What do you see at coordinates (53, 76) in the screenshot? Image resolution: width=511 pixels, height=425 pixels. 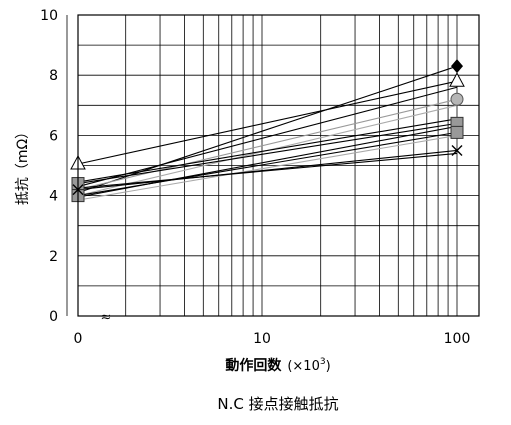 I see `y-tick-label: 8` at bounding box center [53, 76].